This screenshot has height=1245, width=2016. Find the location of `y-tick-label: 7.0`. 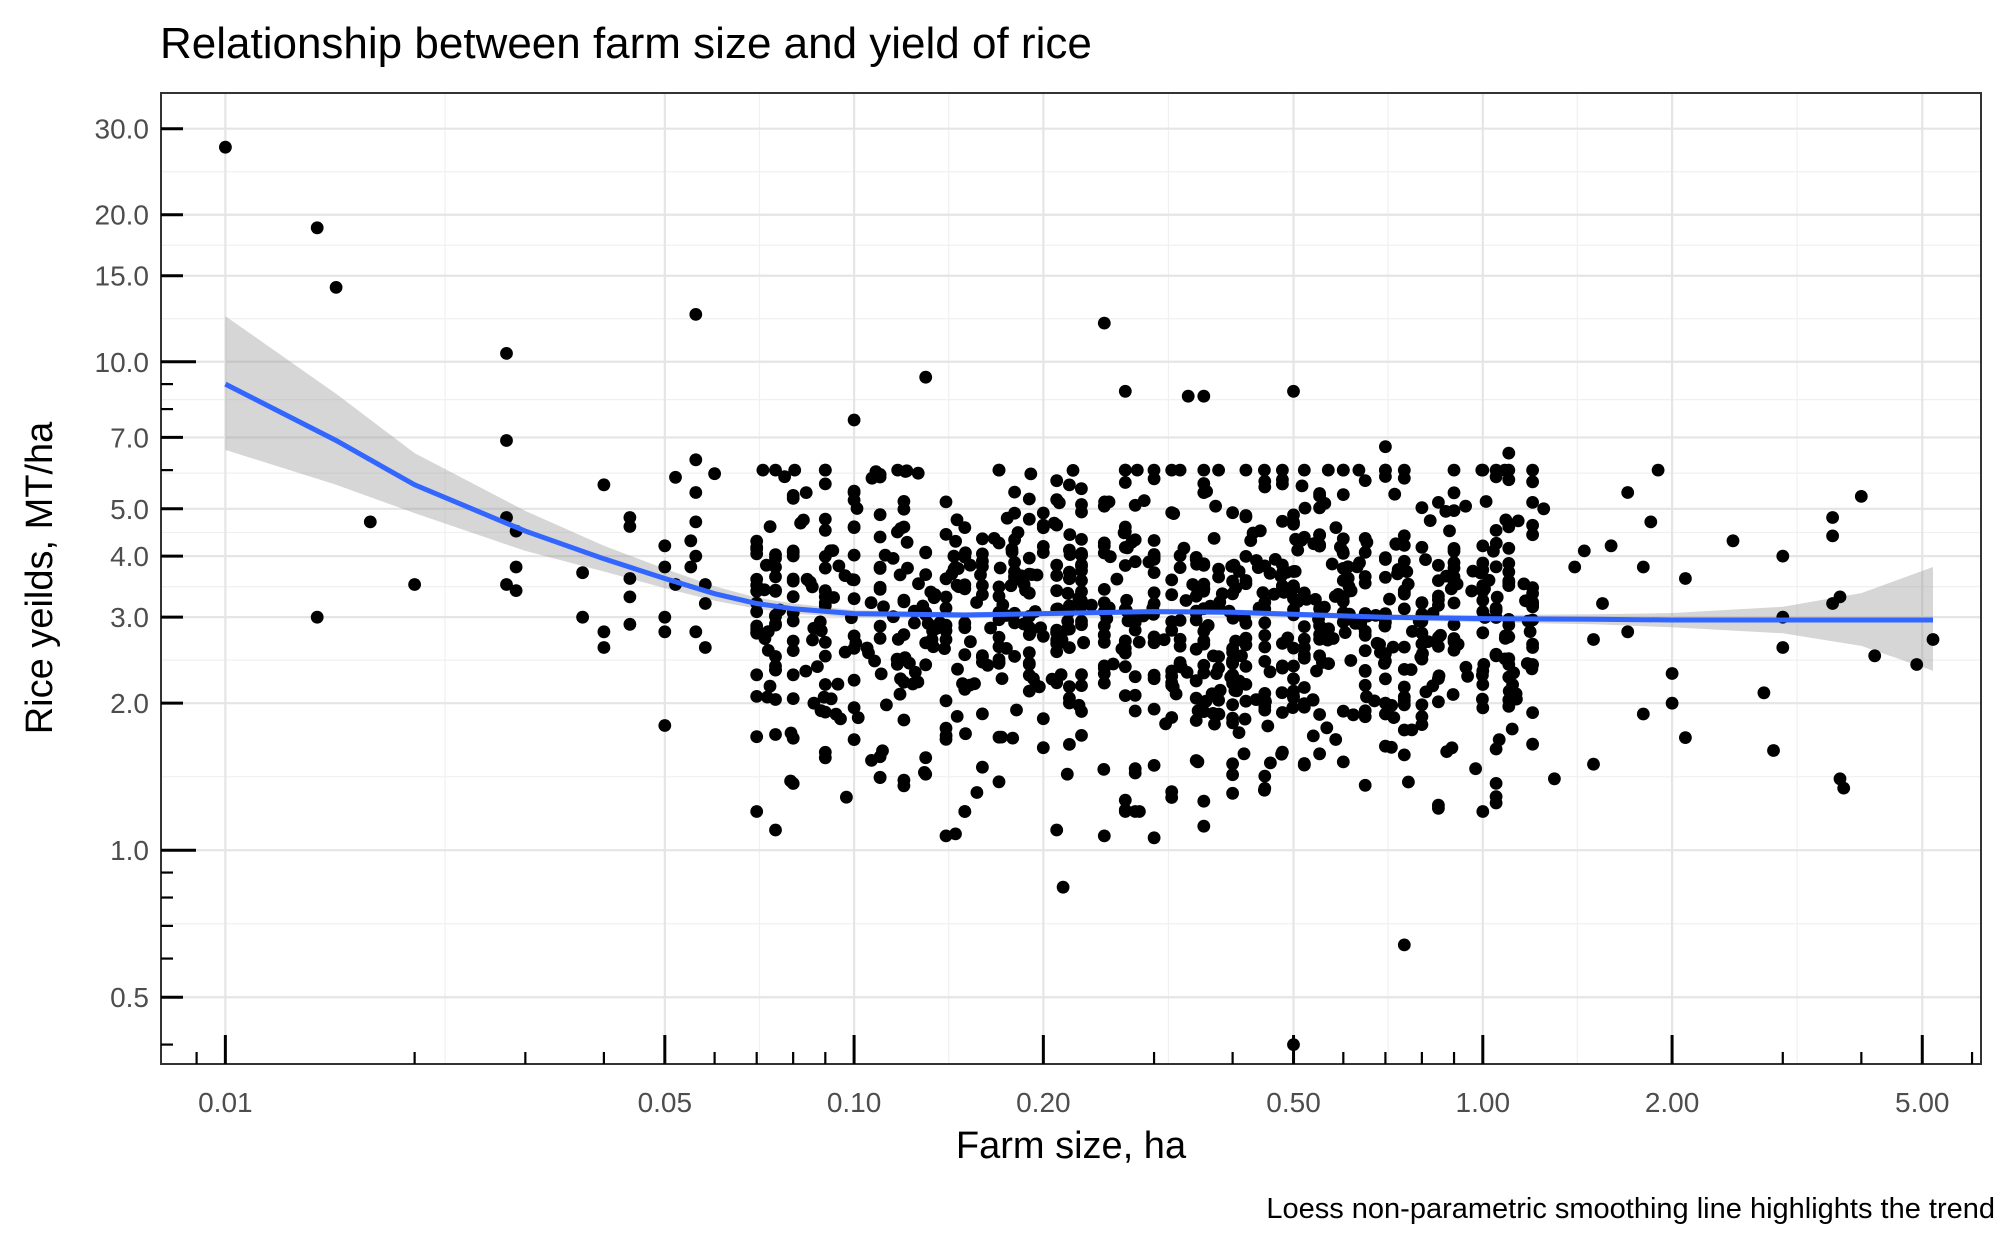

y-tick-label: 7.0 is located at coordinates (129, 437).